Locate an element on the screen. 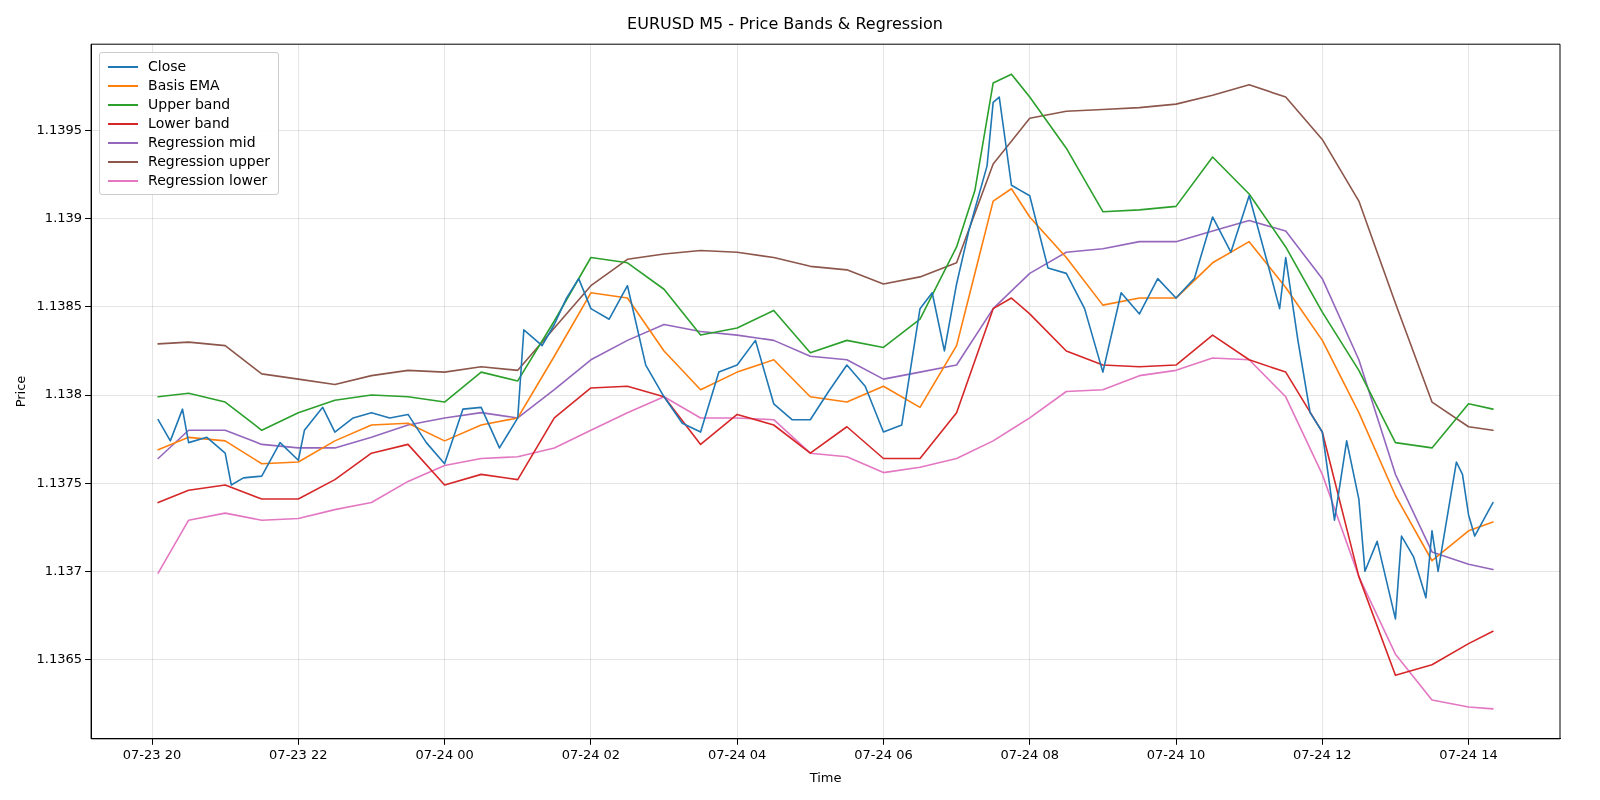  legend-label: Regression upper is located at coordinates (209, 162).